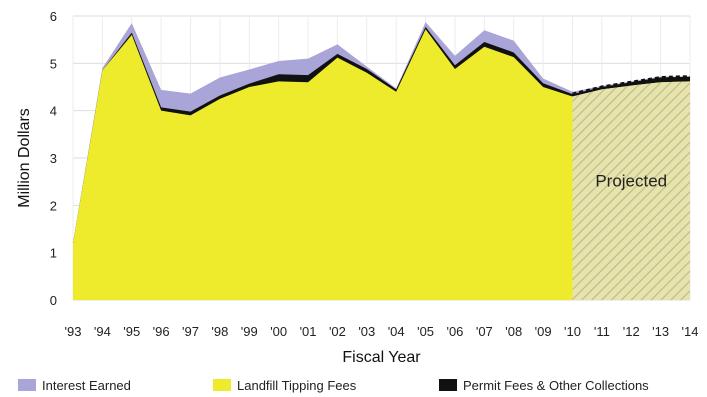 The image size is (707, 397). I want to click on x-tick-label: '07, so click(484, 331).